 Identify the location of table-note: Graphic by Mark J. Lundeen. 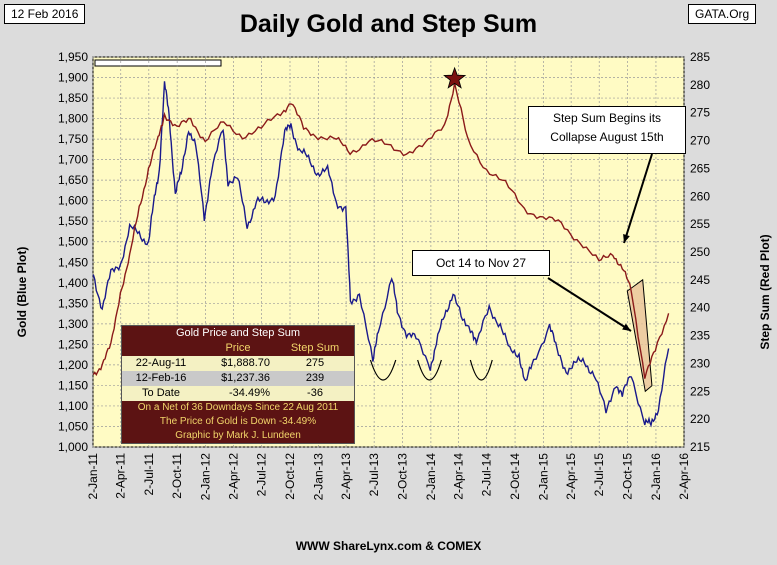
(238, 436).